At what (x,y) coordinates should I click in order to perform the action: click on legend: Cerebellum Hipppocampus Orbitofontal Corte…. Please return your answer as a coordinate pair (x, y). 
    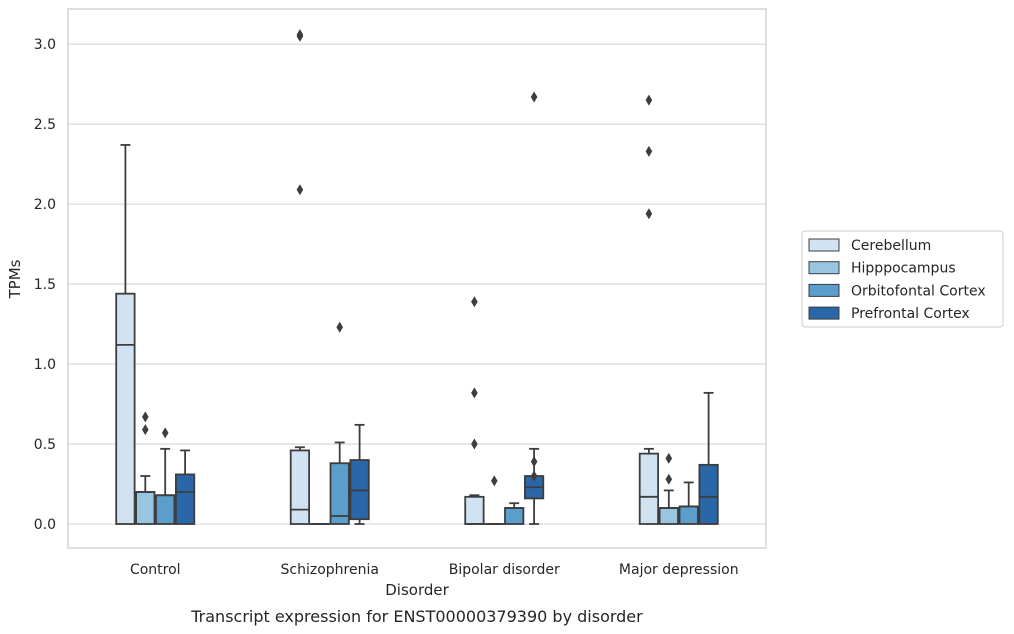
    Looking at the image, I should click on (902, 279).